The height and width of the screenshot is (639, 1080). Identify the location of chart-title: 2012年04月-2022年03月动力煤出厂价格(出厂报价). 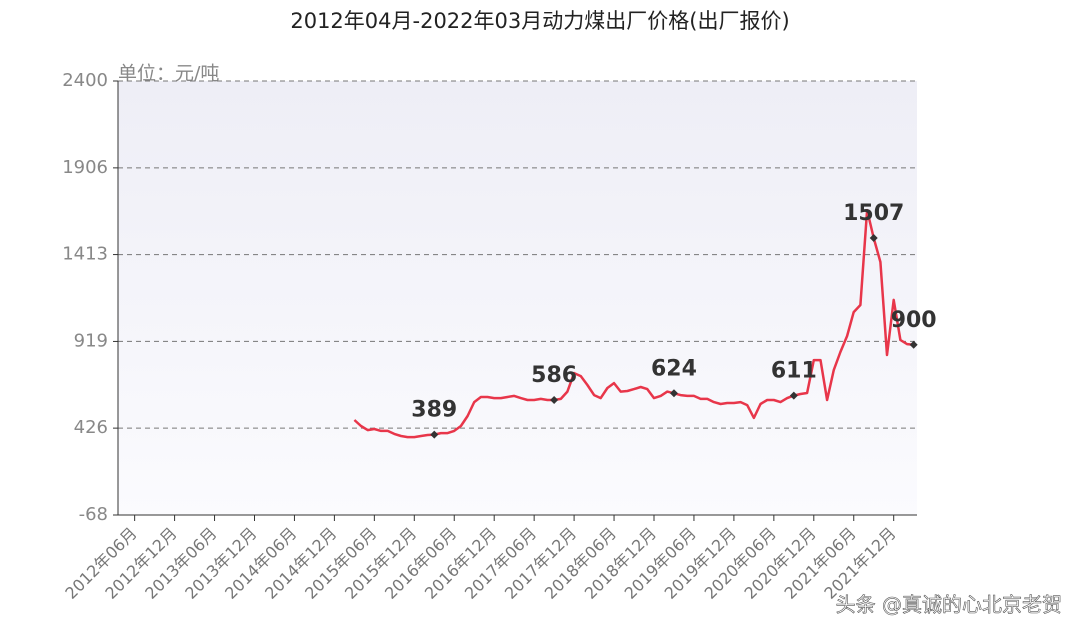
(539, 21).